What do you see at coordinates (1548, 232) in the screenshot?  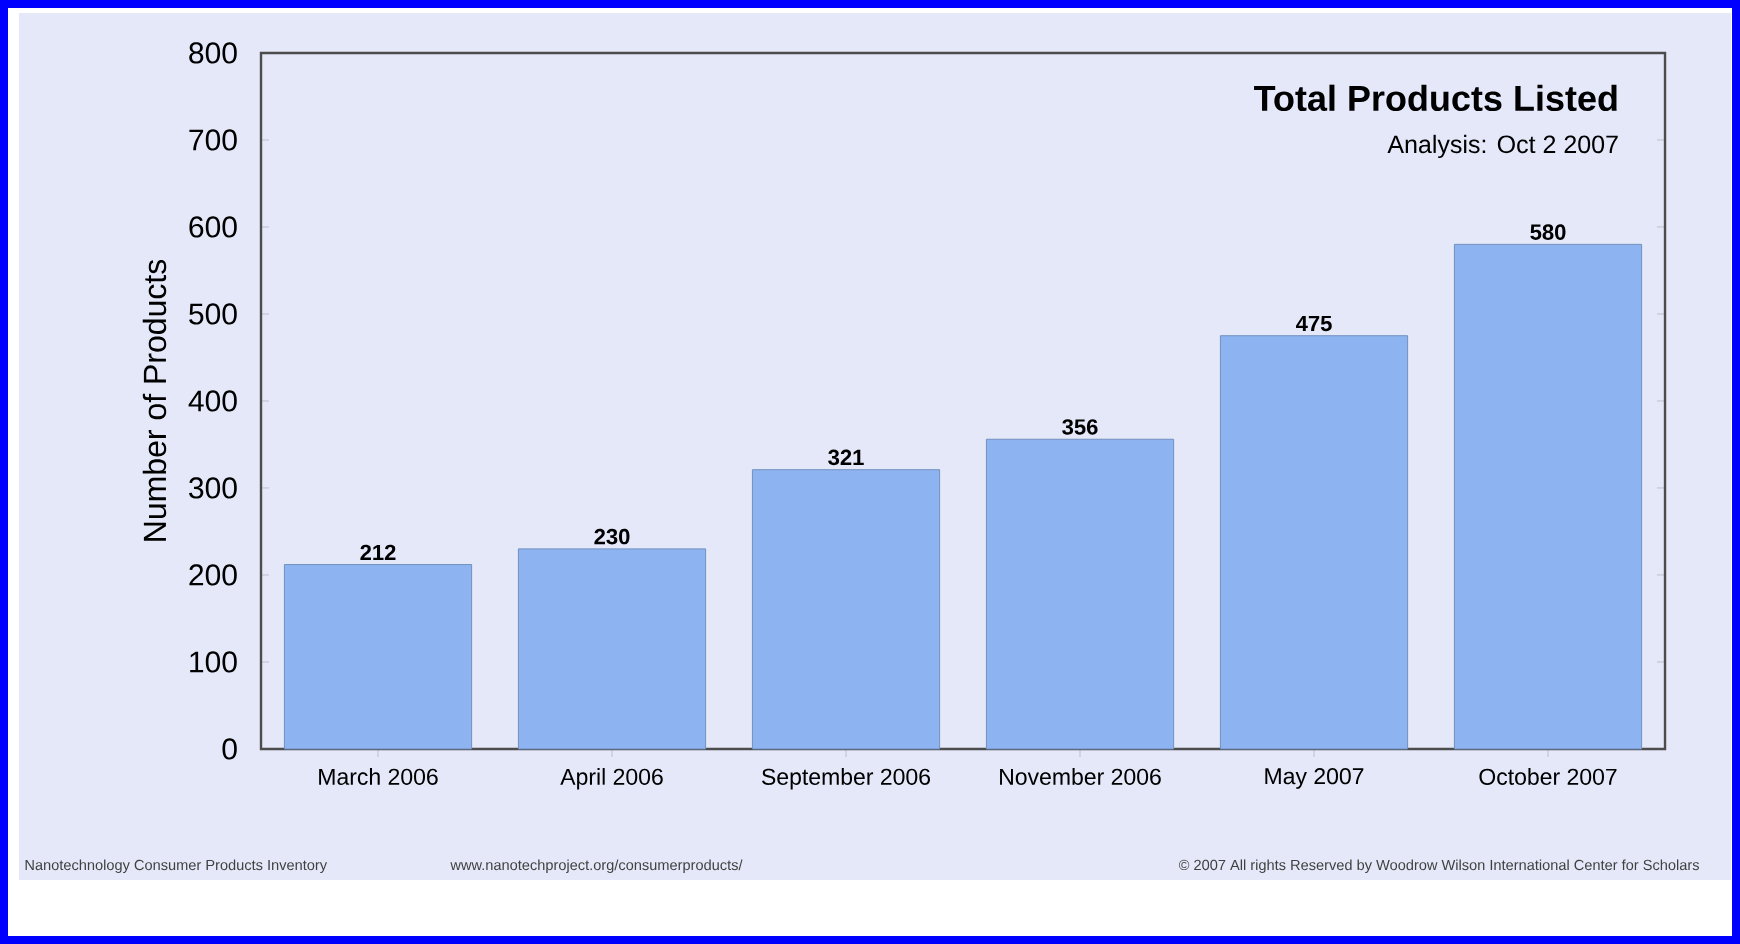 I see `data-label: 580` at bounding box center [1548, 232].